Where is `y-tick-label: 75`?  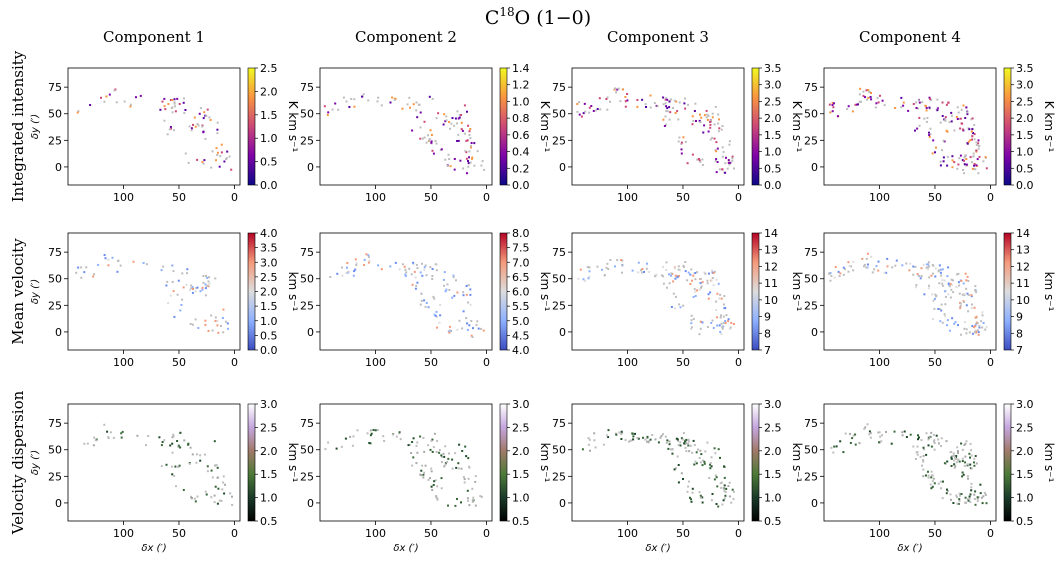
y-tick-label: 75 is located at coordinates (307, 87).